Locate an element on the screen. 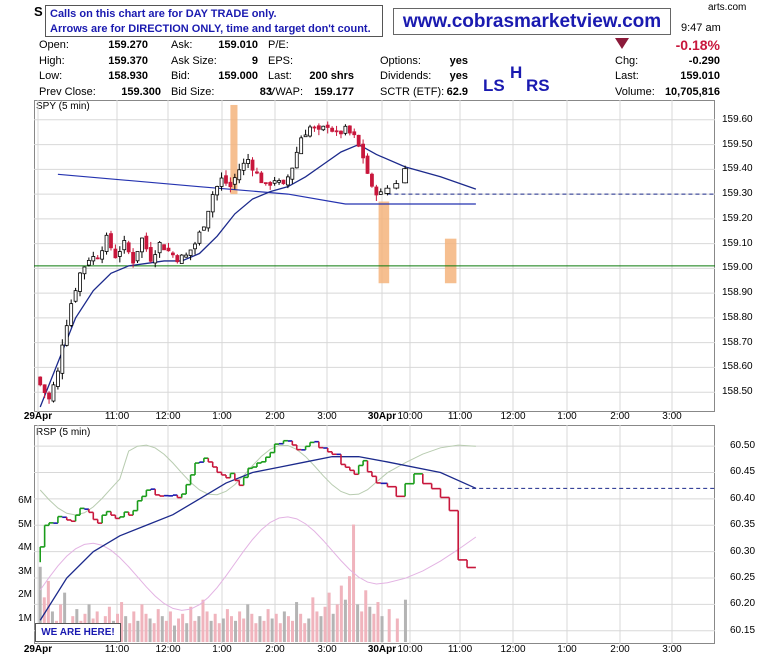  pattern-right-shoulder: RS is located at coordinates (538, 85).